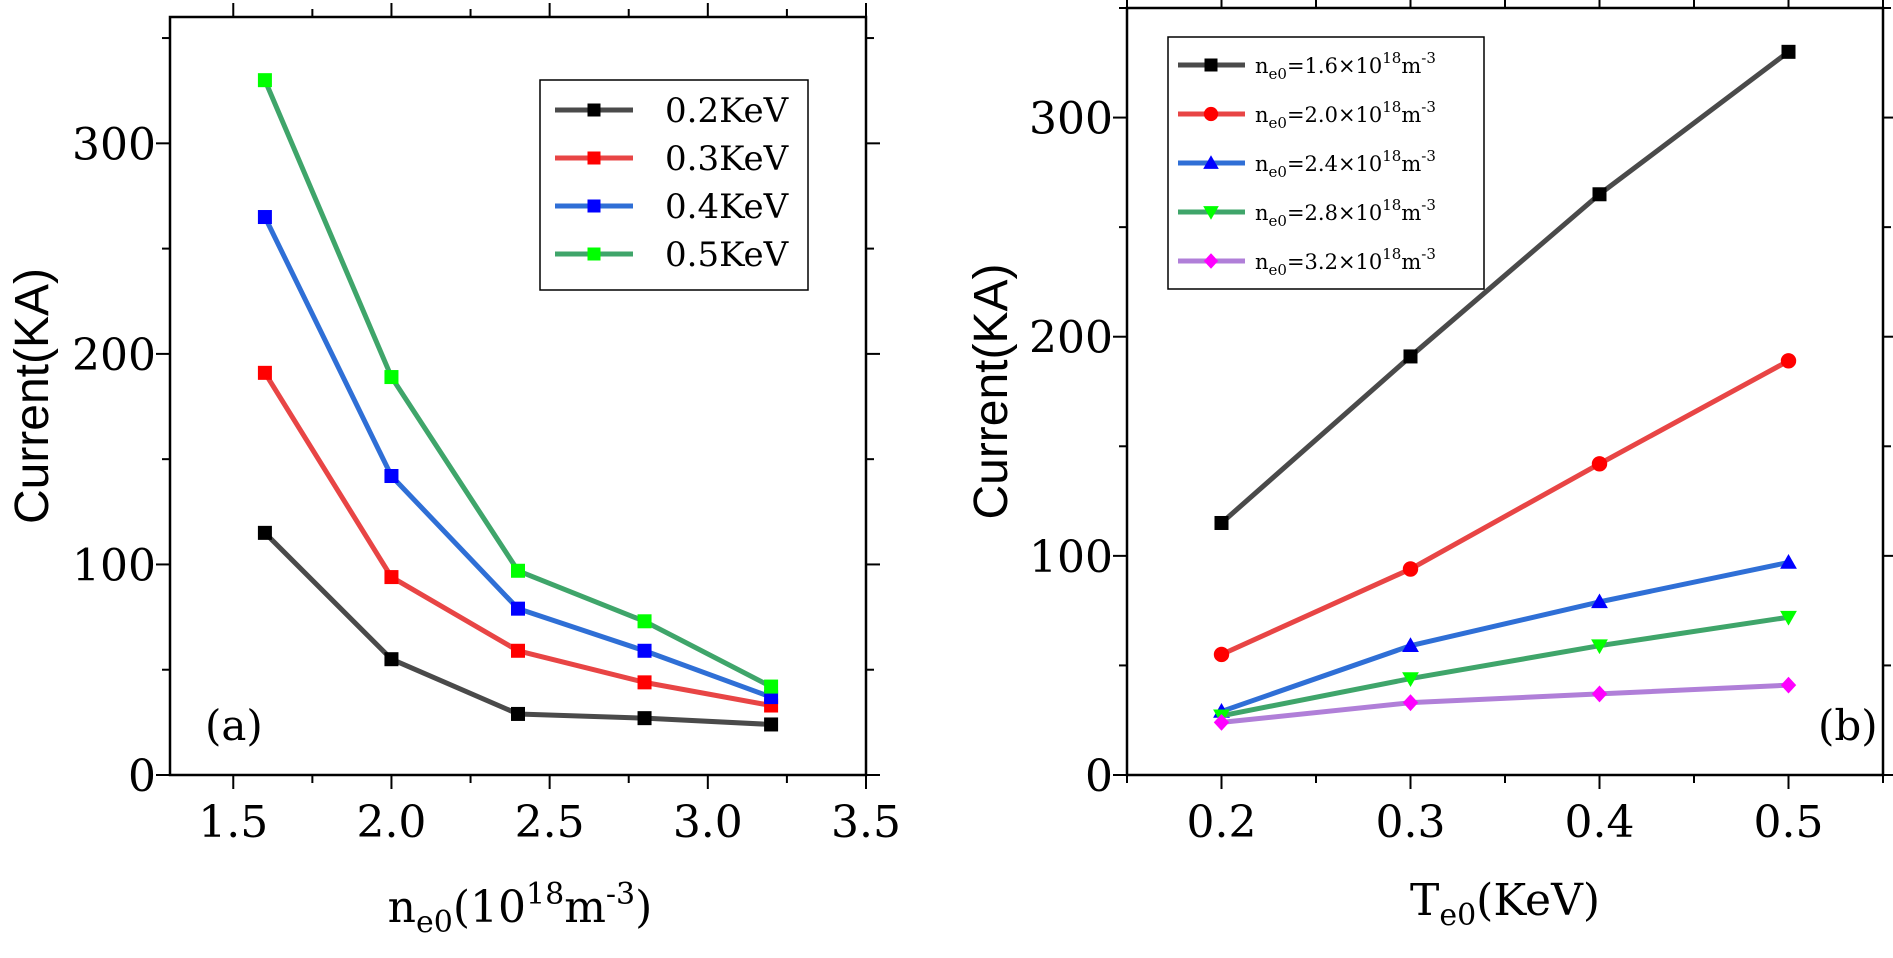 This screenshot has height=958, width=1893. Describe the element at coordinates (727, 159) in the screenshot. I see `legend-label: 0.3KeV` at that location.